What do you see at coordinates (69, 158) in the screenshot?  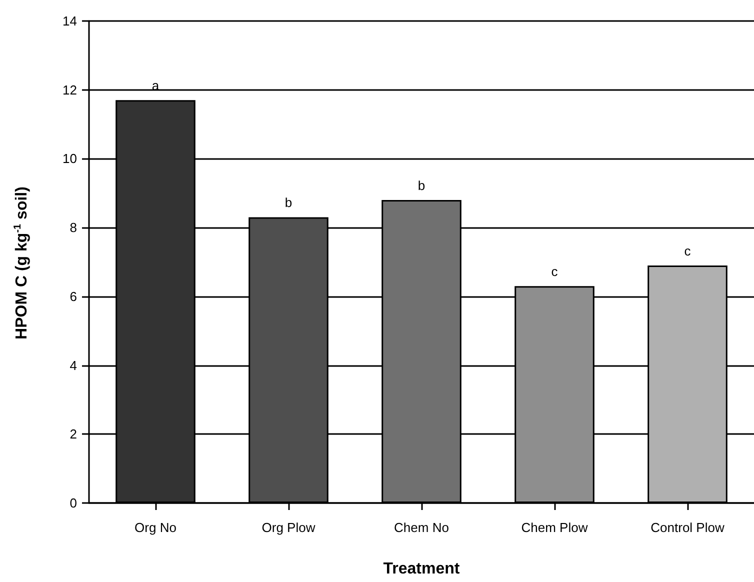 I see `y-tick-label: 10` at bounding box center [69, 158].